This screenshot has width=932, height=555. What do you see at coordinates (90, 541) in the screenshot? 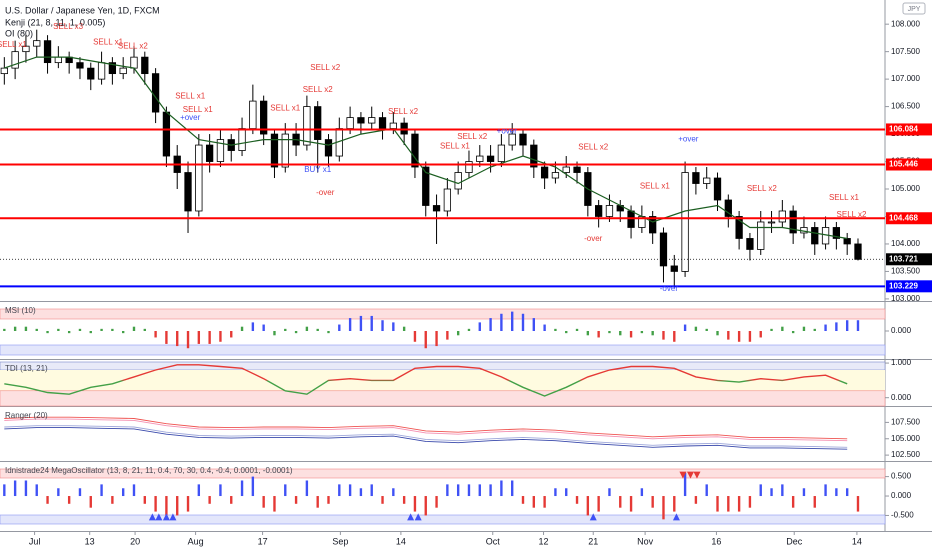
I see `x-tick-label: 13` at bounding box center [90, 541].